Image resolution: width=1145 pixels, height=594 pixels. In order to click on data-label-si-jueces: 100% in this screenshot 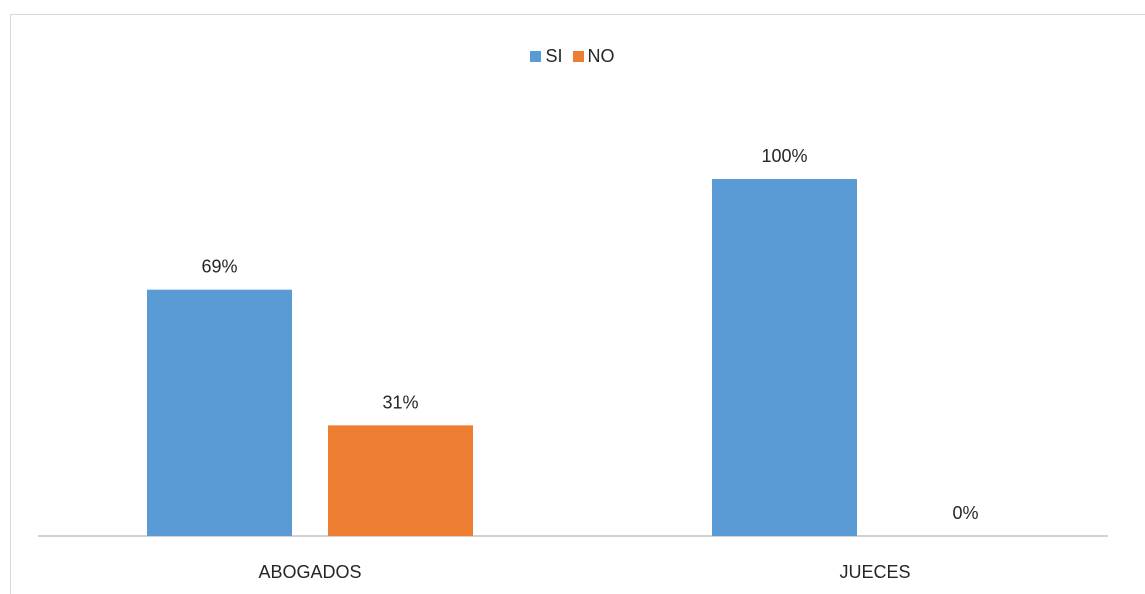, I will do `click(784, 156)`.